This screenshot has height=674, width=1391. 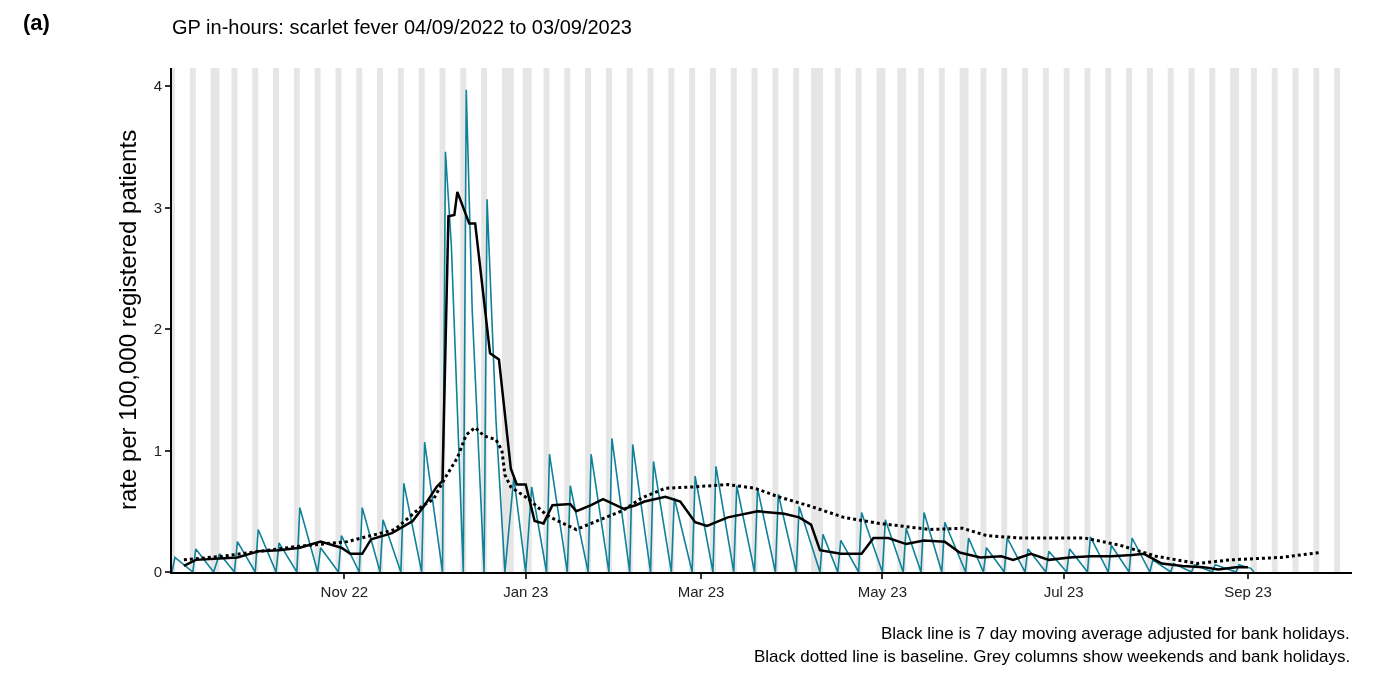 What do you see at coordinates (1248, 591) in the screenshot?
I see `x-tick-label: Sep 23` at bounding box center [1248, 591].